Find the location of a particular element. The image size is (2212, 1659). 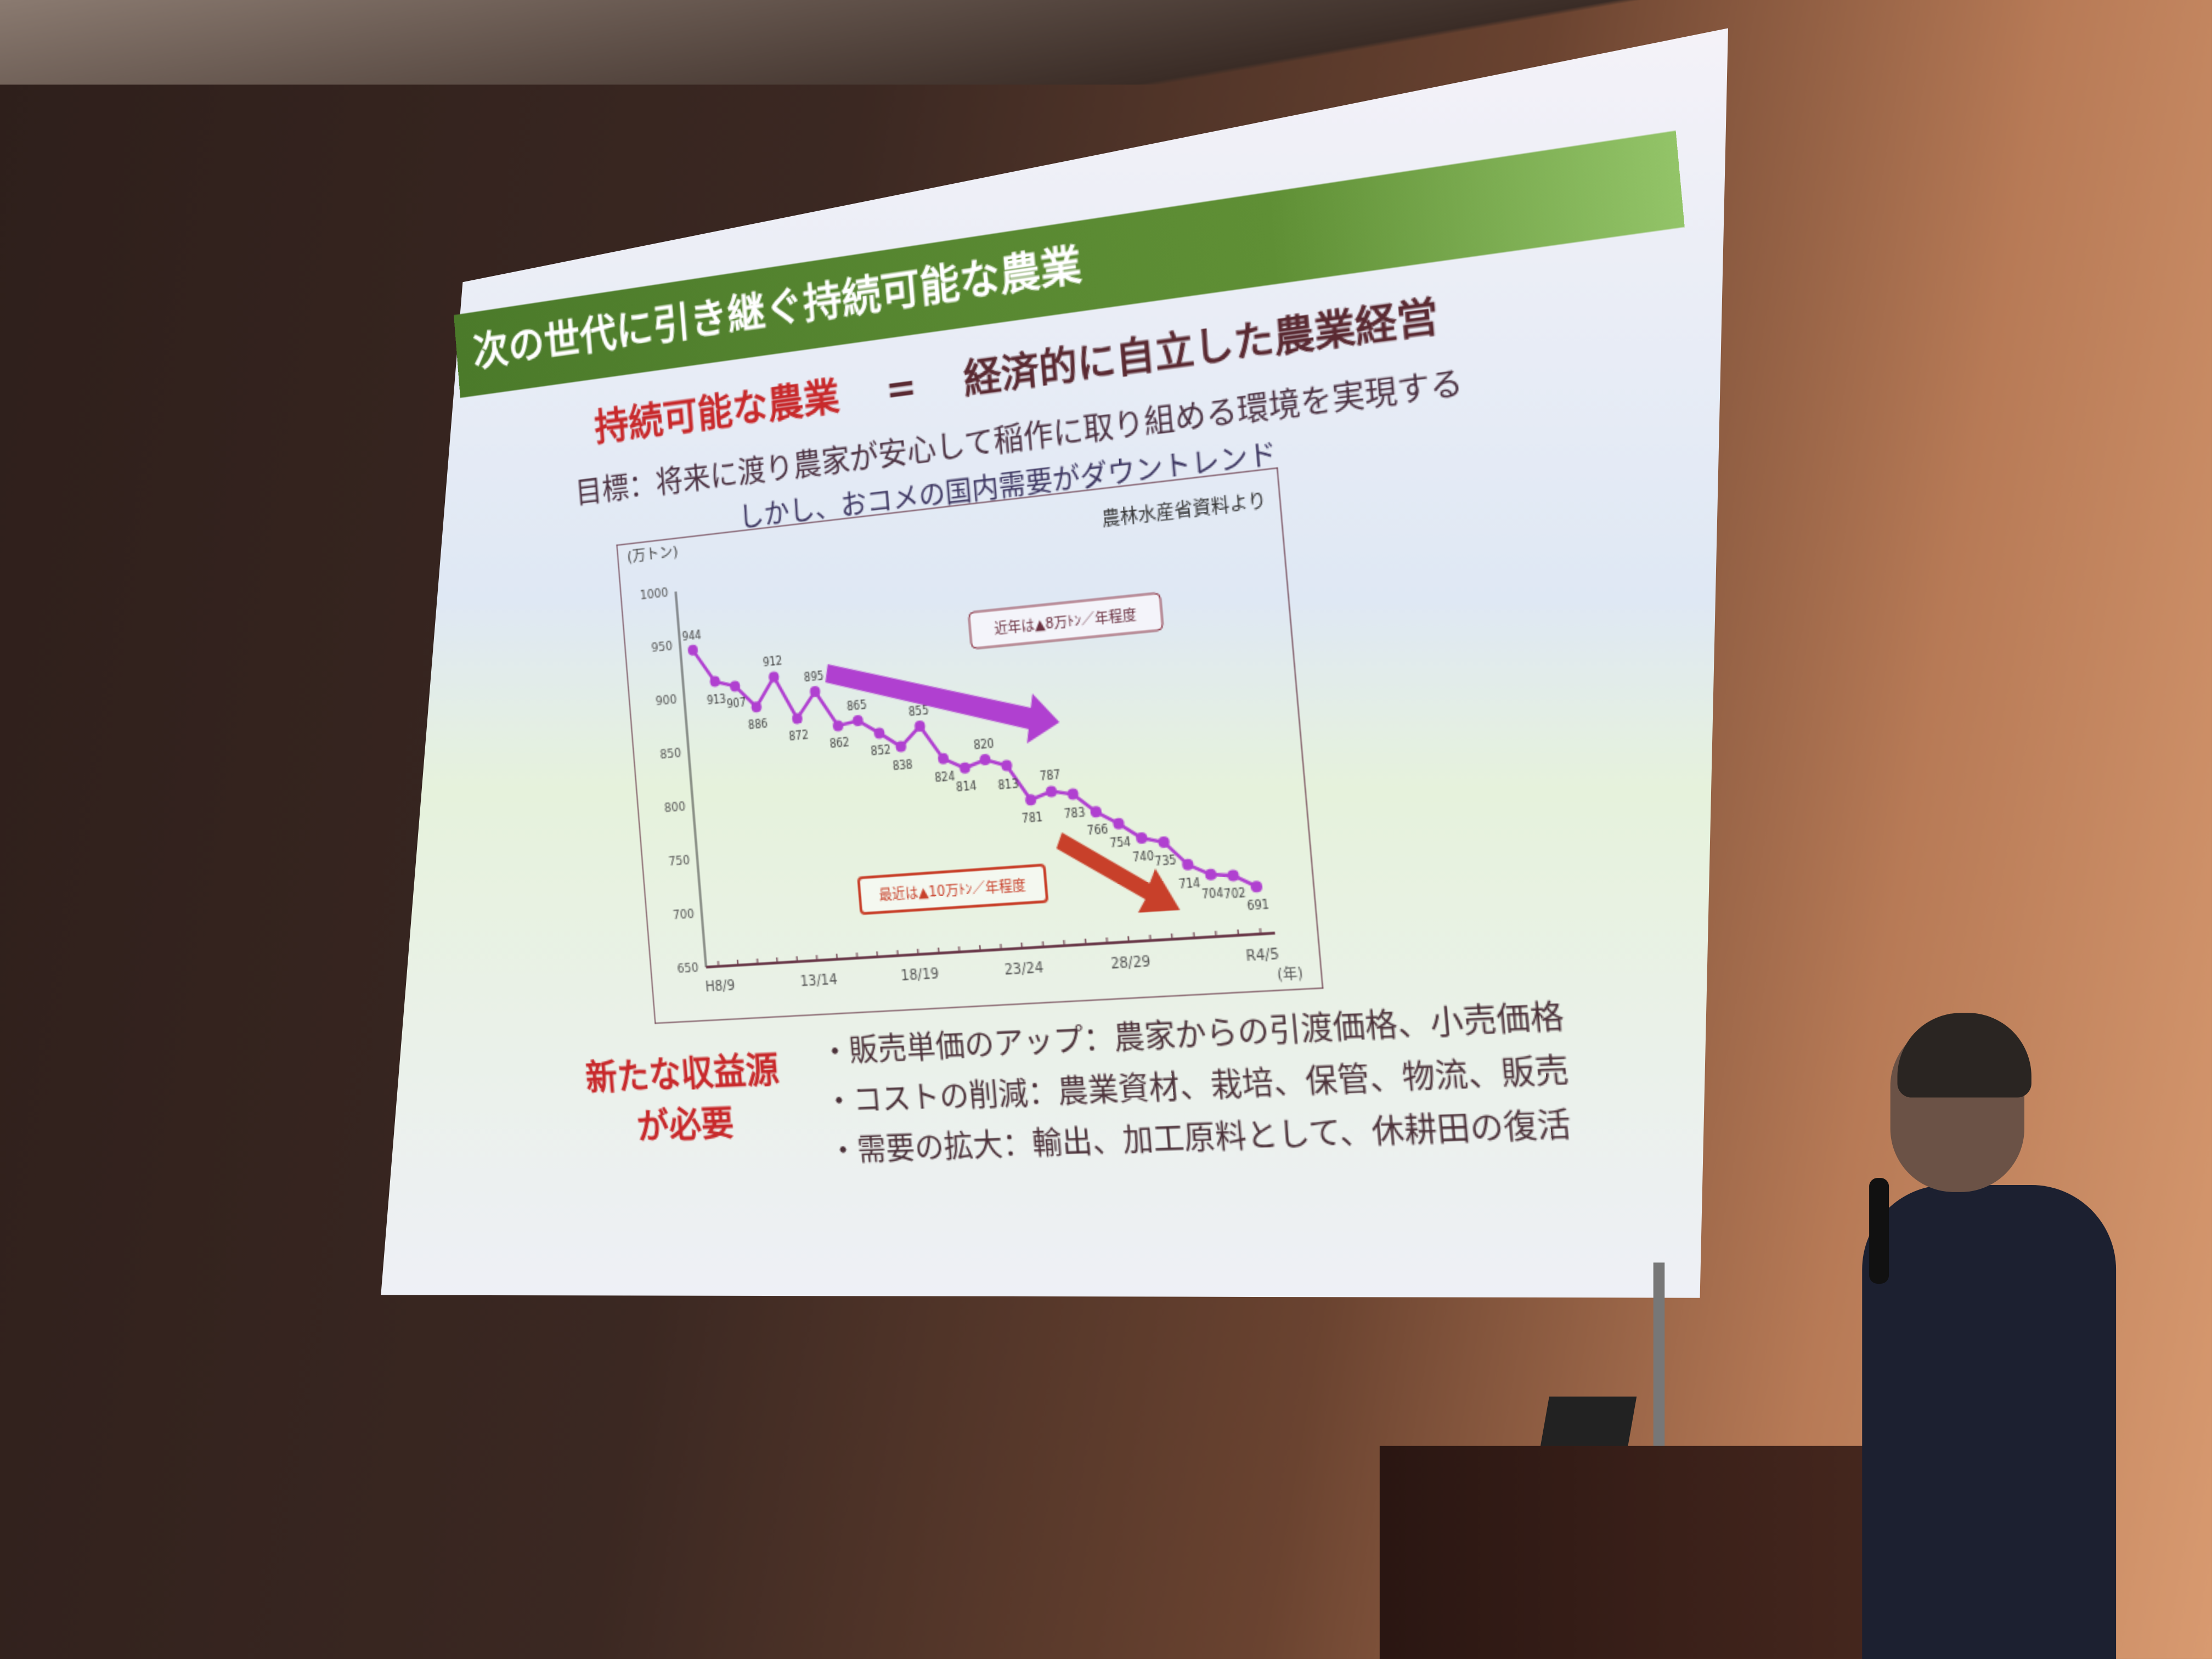

data-label: 740 is located at coordinates (1143, 857).